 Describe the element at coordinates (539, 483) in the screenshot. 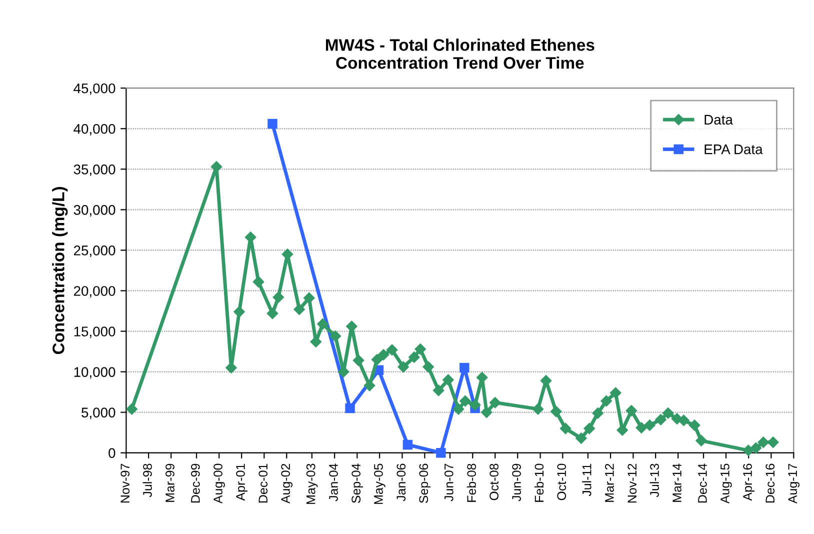

I see `x-tick-label: Feb-10` at that location.